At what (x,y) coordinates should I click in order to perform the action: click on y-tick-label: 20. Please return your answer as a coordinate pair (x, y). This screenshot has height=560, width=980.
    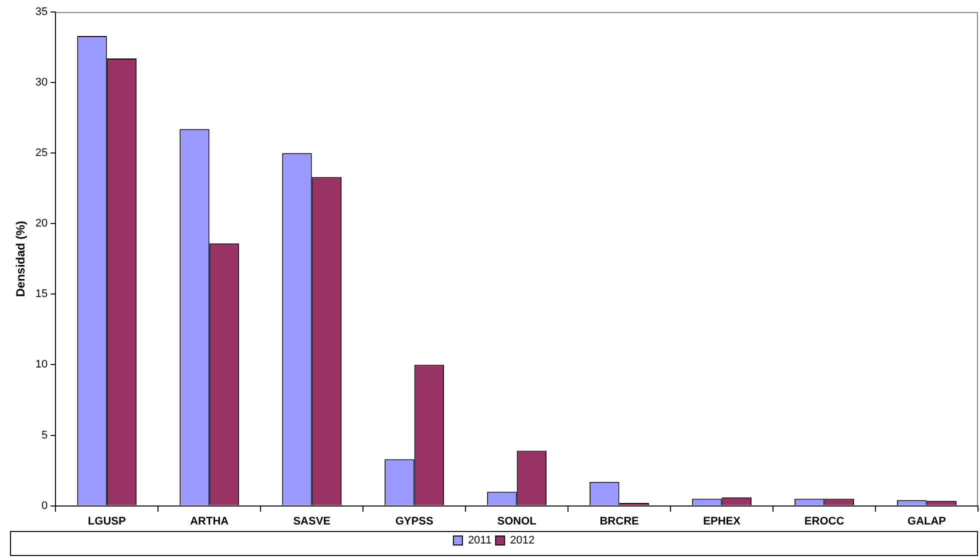
    Looking at the image, I should click on (41, 224).